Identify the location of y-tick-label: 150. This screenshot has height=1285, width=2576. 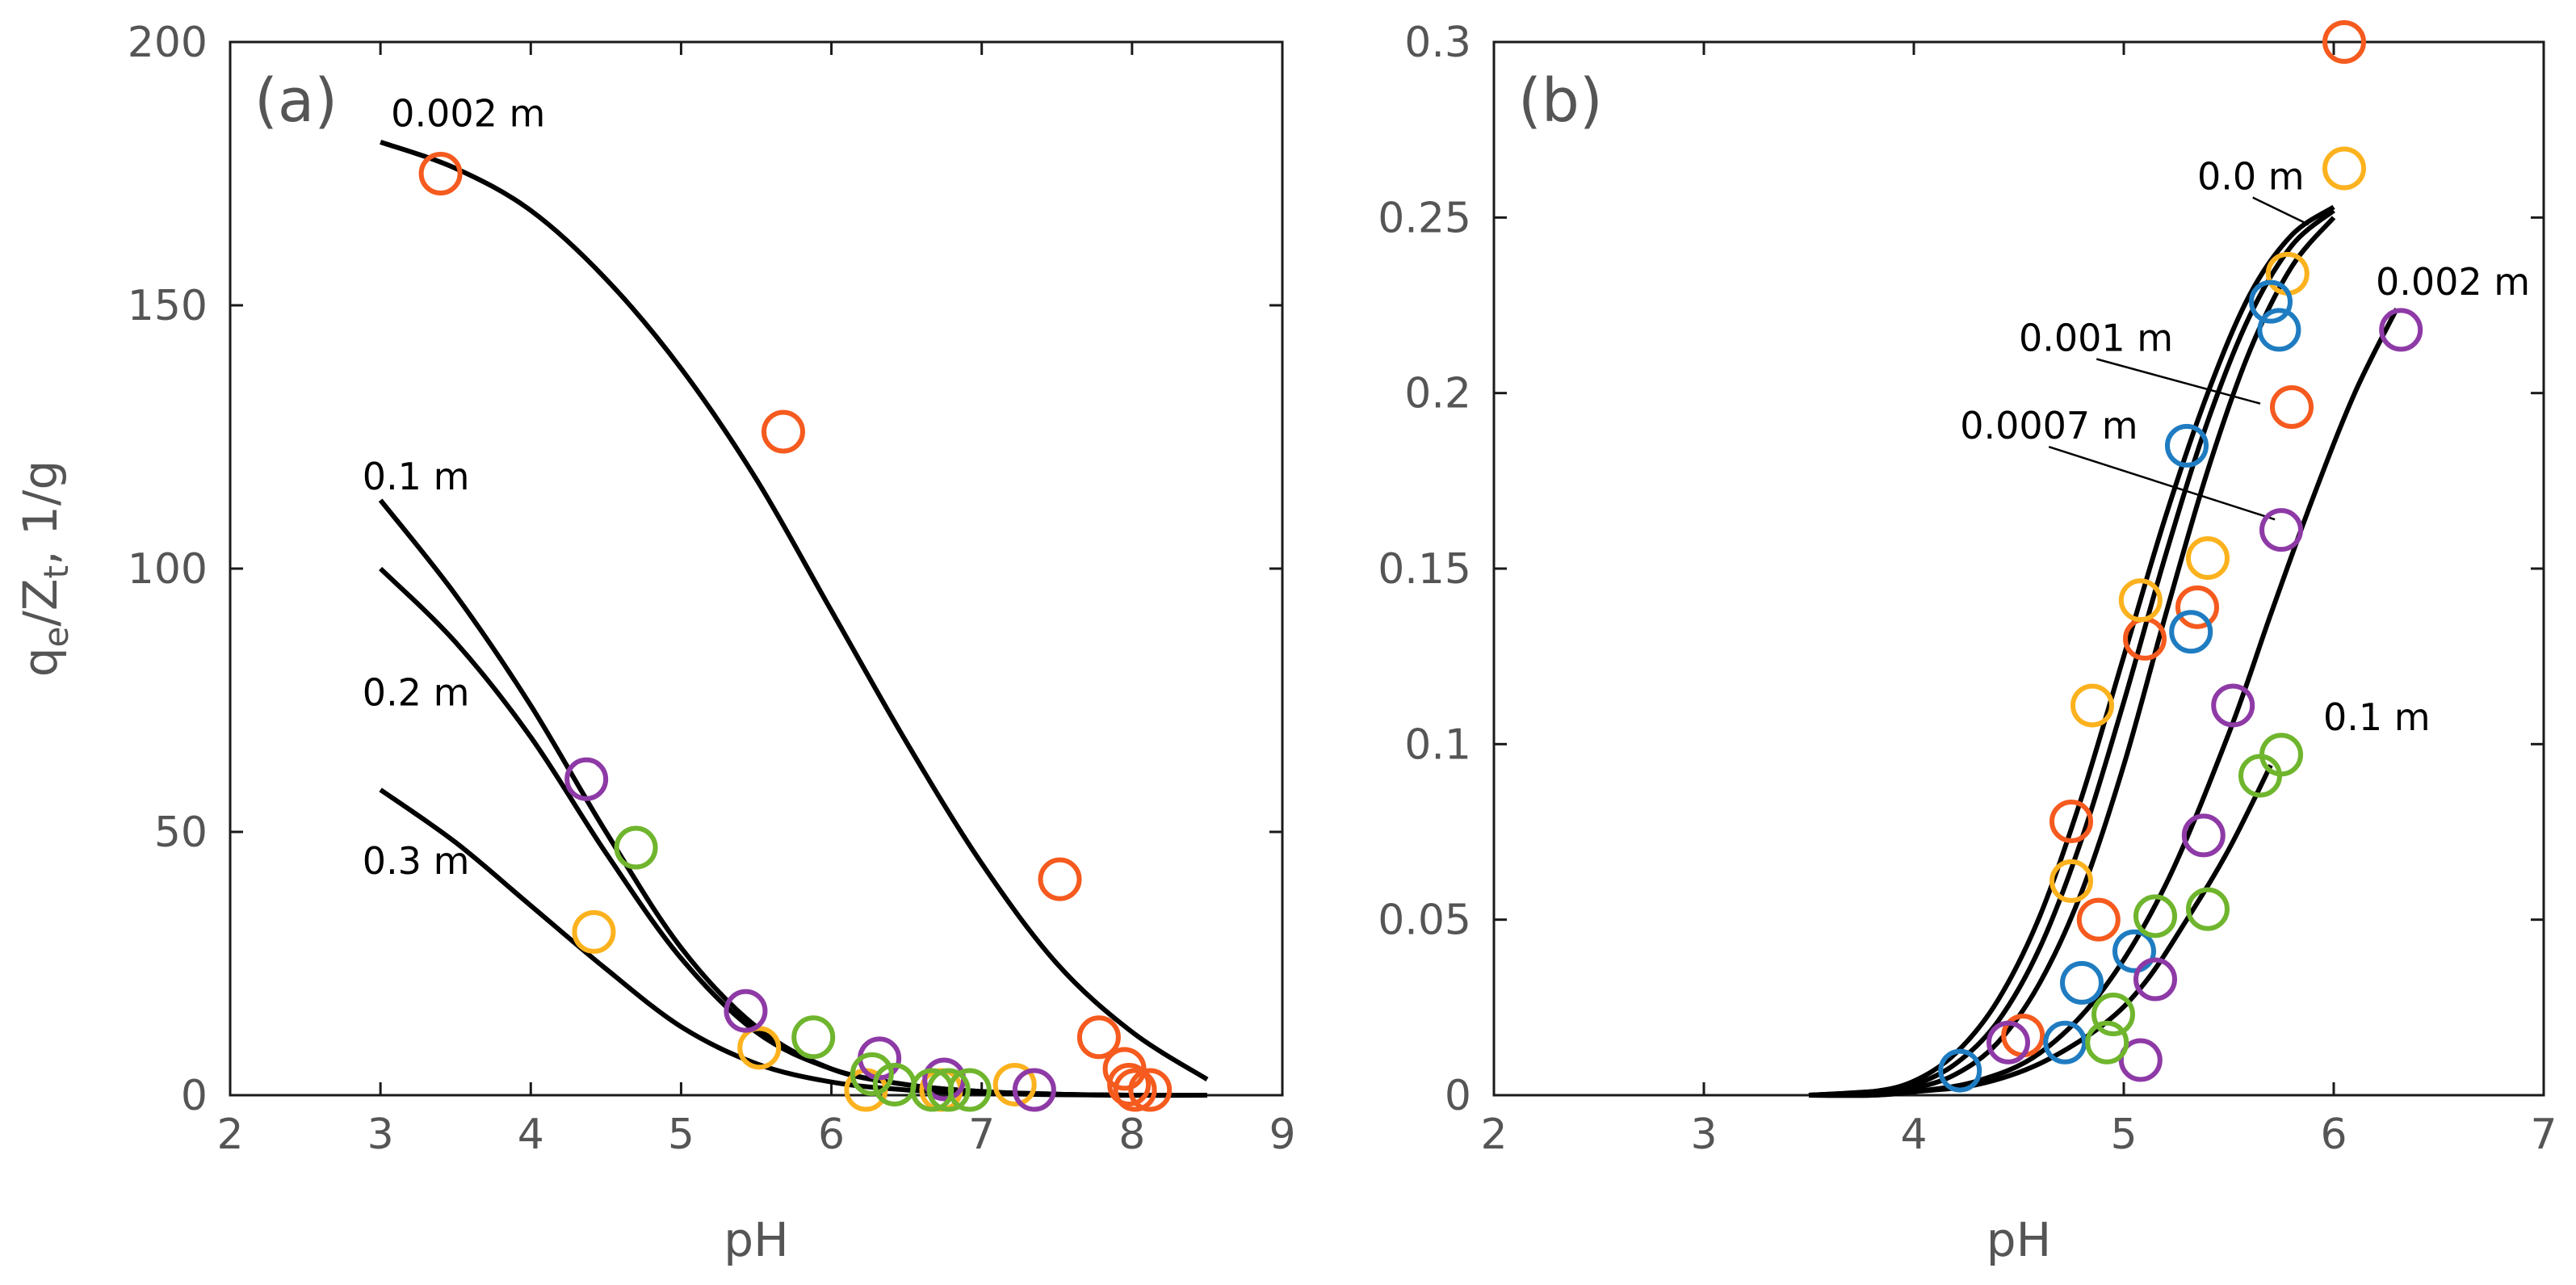
(168, 306).